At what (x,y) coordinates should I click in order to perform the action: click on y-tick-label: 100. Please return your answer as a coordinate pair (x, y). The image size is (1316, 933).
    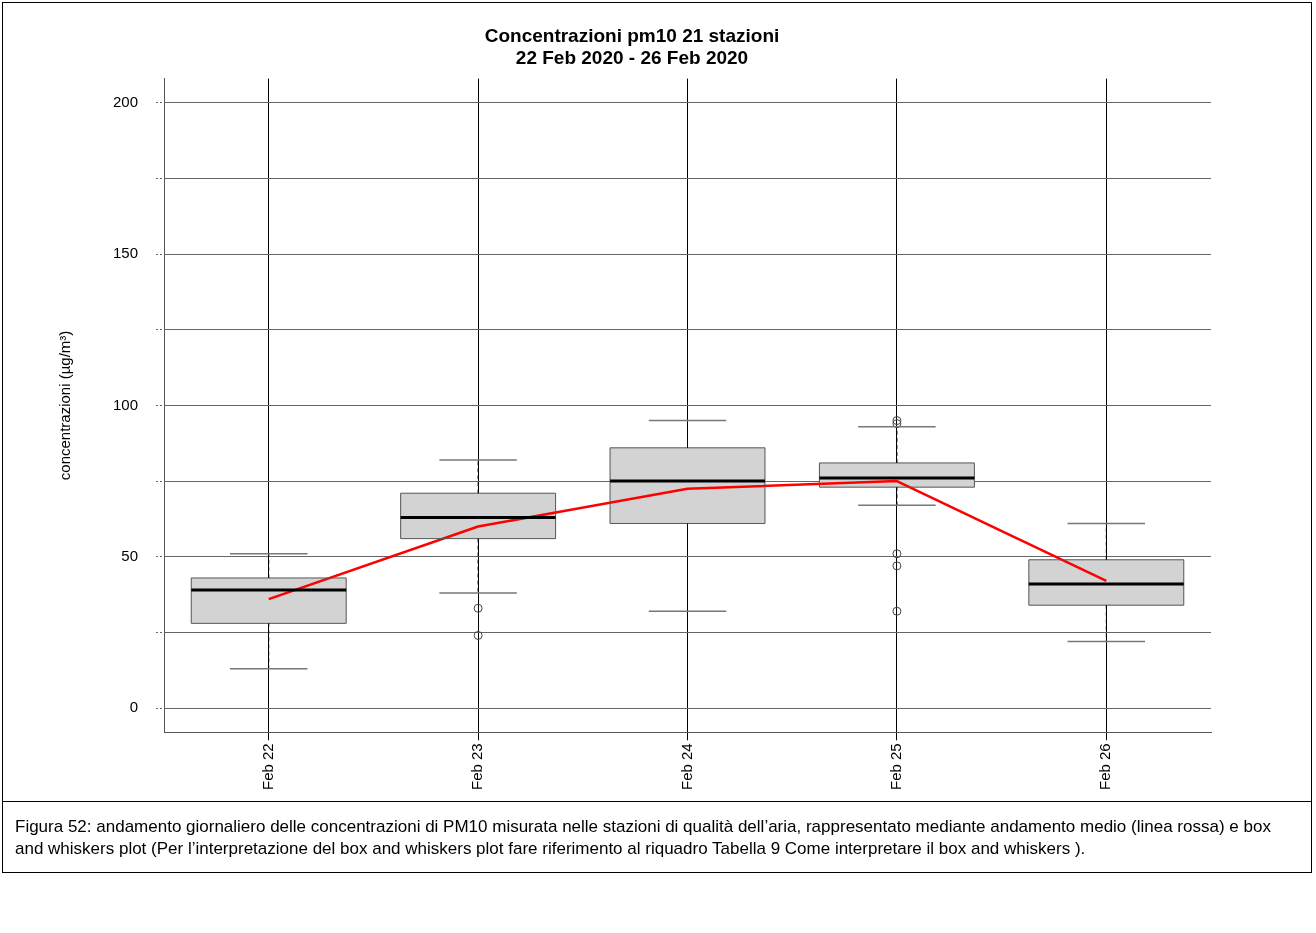
    Looking at the image, I should click on (126, 404).